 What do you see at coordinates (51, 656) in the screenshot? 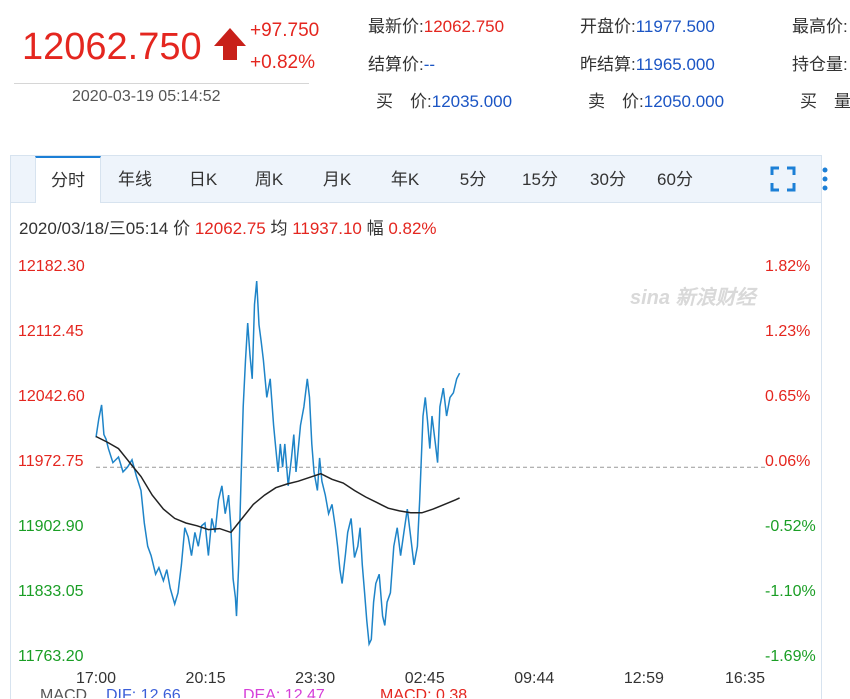
I see `y-tick-label-left: 11763.20` at bounding box center [51, 656].